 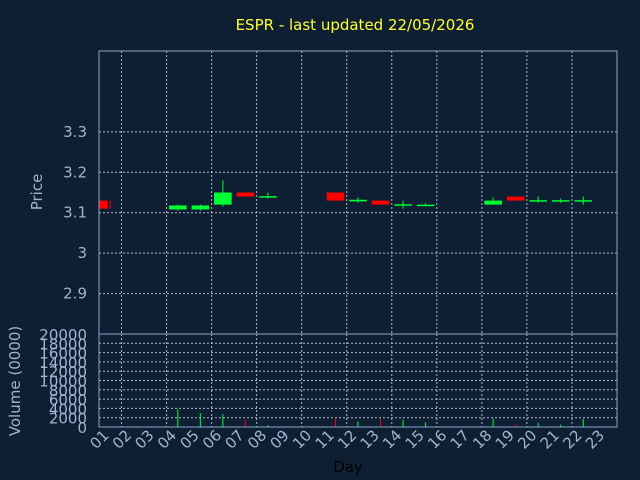 What do you see at coordinates (63, 344) in the screenshot?
I see `volume-tick-label: 18000` at bounding box center [63, 344].